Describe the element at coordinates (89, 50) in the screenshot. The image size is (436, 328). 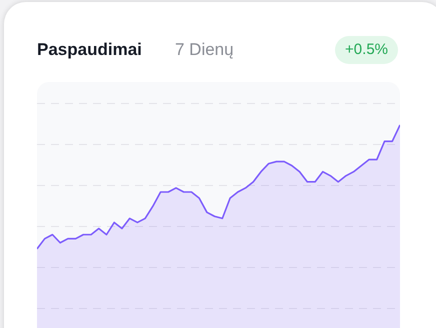
I see `chart-title: Paspaudimai` at that location.